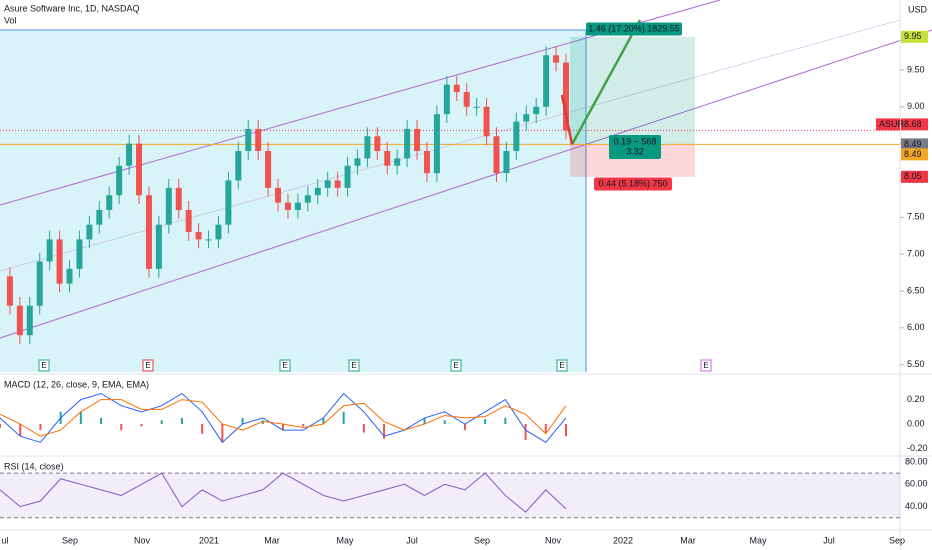 The width and height of the screenshot is (932, 550). Describe the element at coordinates (913, 176) in the screenshot. I see `price-label: 8.05` at that location.